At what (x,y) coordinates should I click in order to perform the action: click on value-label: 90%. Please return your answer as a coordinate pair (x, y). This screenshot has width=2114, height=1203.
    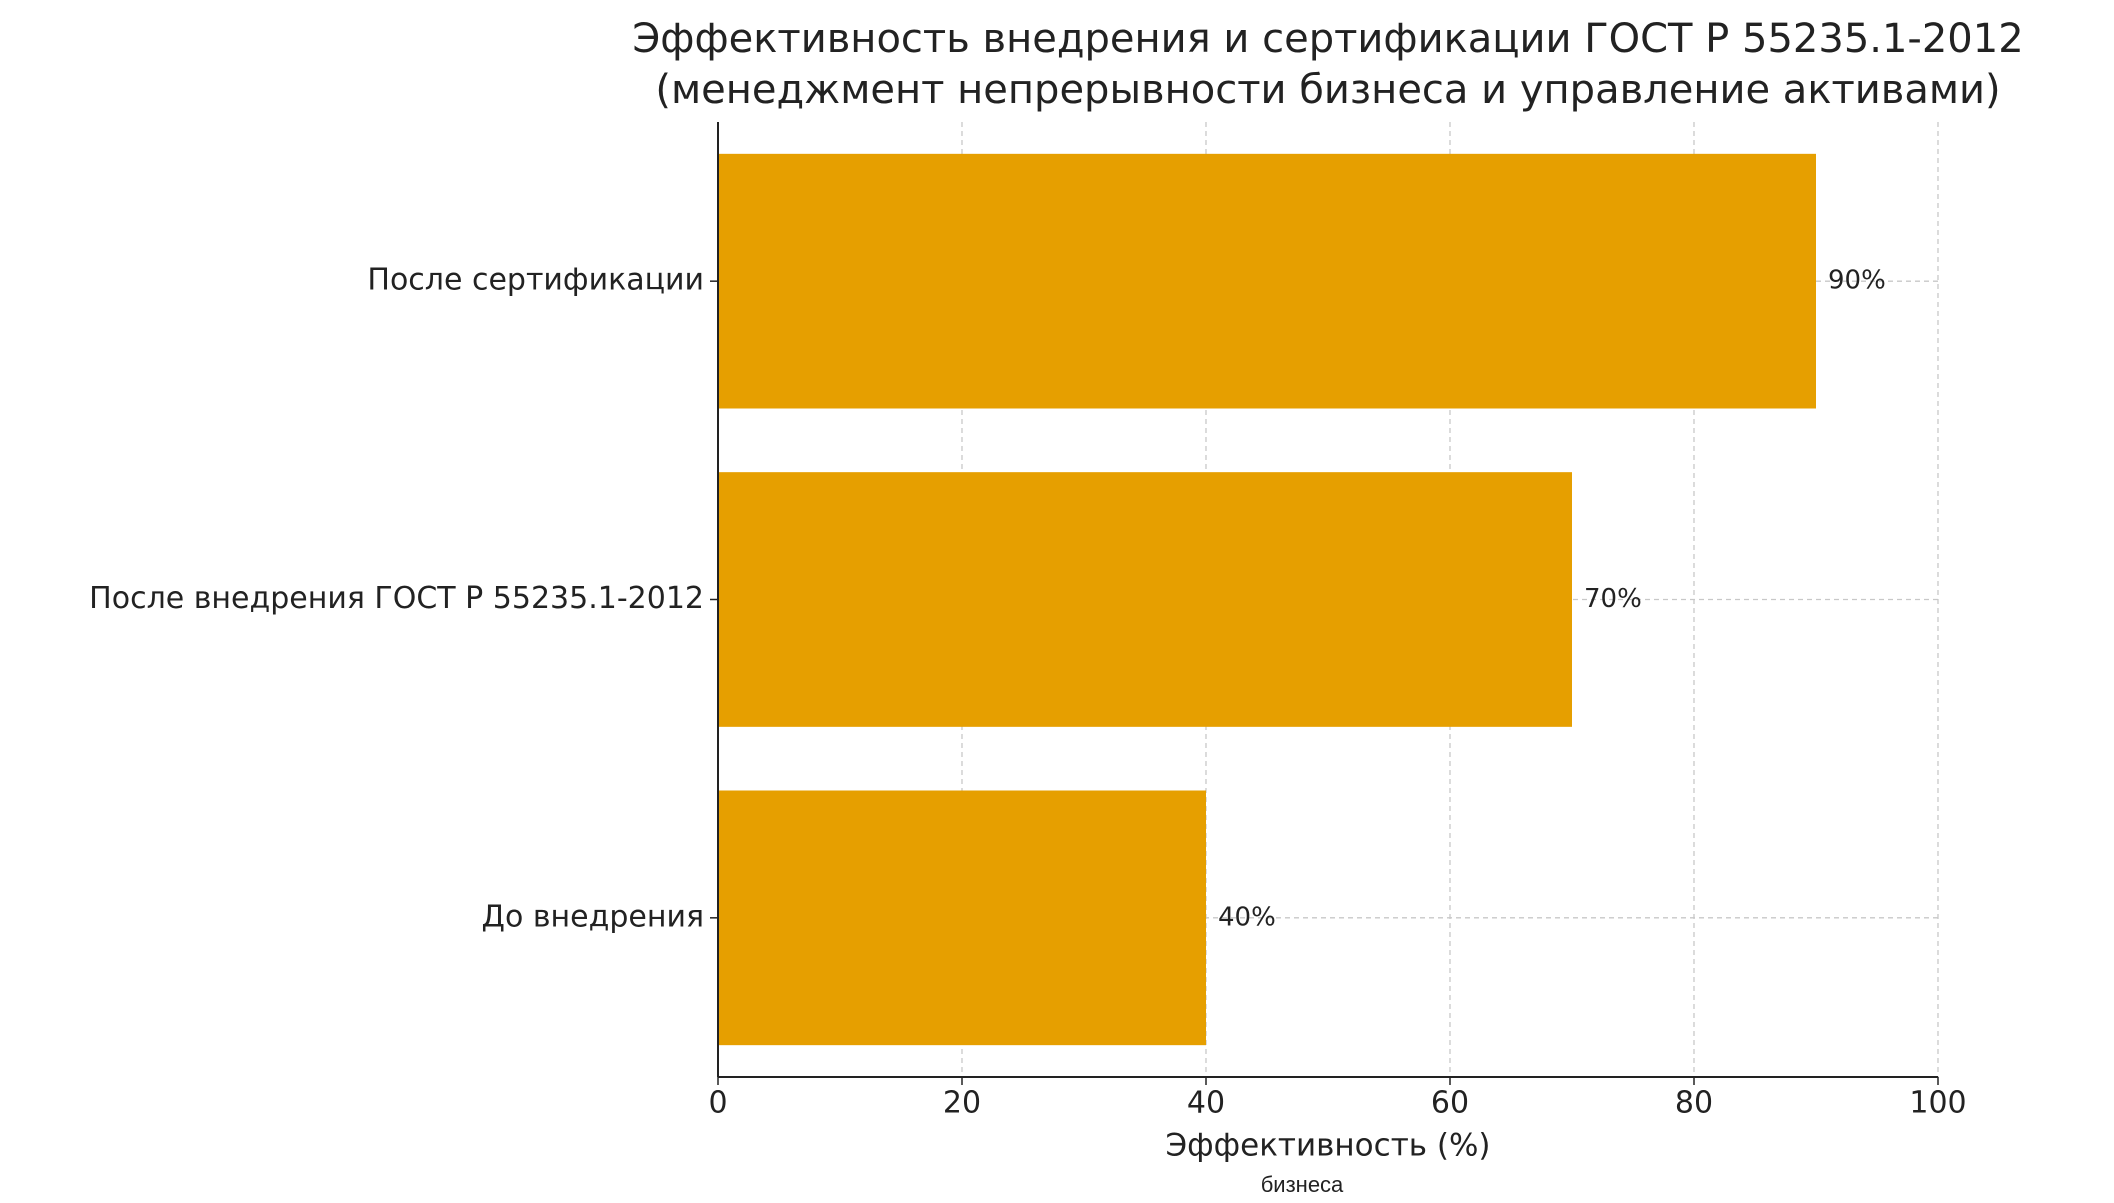
    Looking at the image, I should click on (1857, 281).